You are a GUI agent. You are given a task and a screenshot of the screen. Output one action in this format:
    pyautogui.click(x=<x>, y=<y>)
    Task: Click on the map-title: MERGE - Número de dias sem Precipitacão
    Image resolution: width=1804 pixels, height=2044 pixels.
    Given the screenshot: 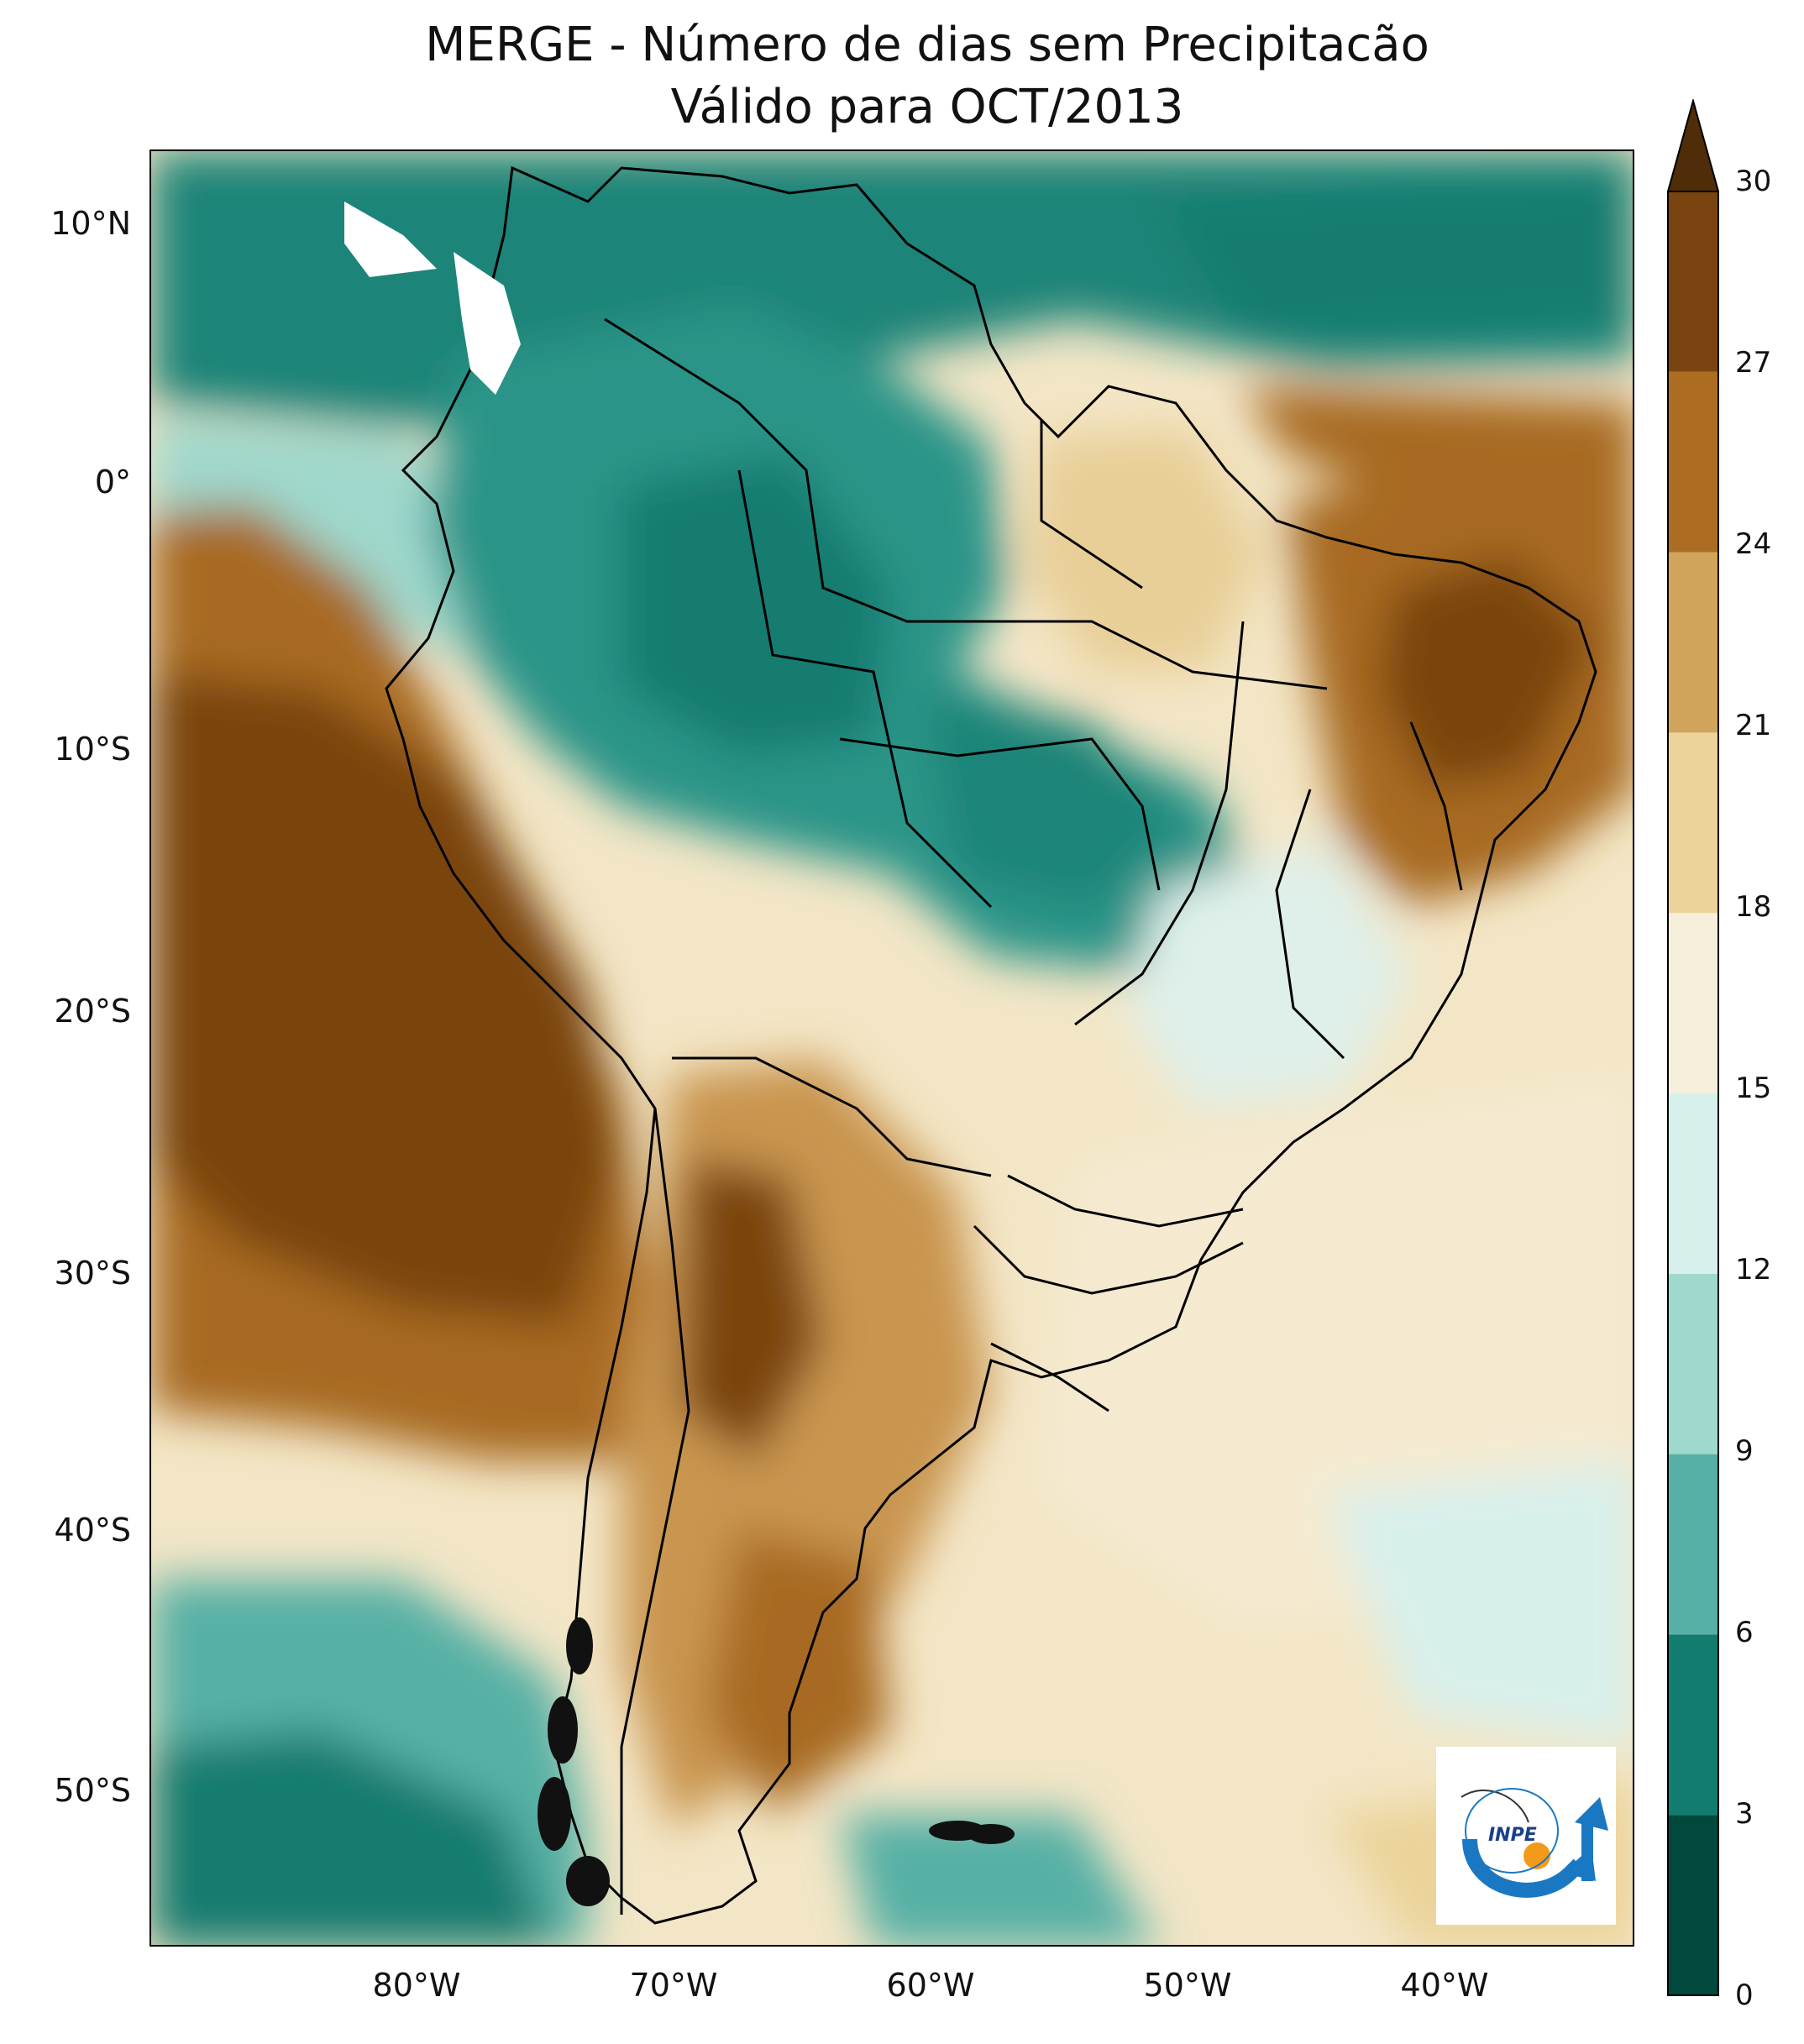 What is the action you would take?
    pyautogui.click(x=927, y=45)
    